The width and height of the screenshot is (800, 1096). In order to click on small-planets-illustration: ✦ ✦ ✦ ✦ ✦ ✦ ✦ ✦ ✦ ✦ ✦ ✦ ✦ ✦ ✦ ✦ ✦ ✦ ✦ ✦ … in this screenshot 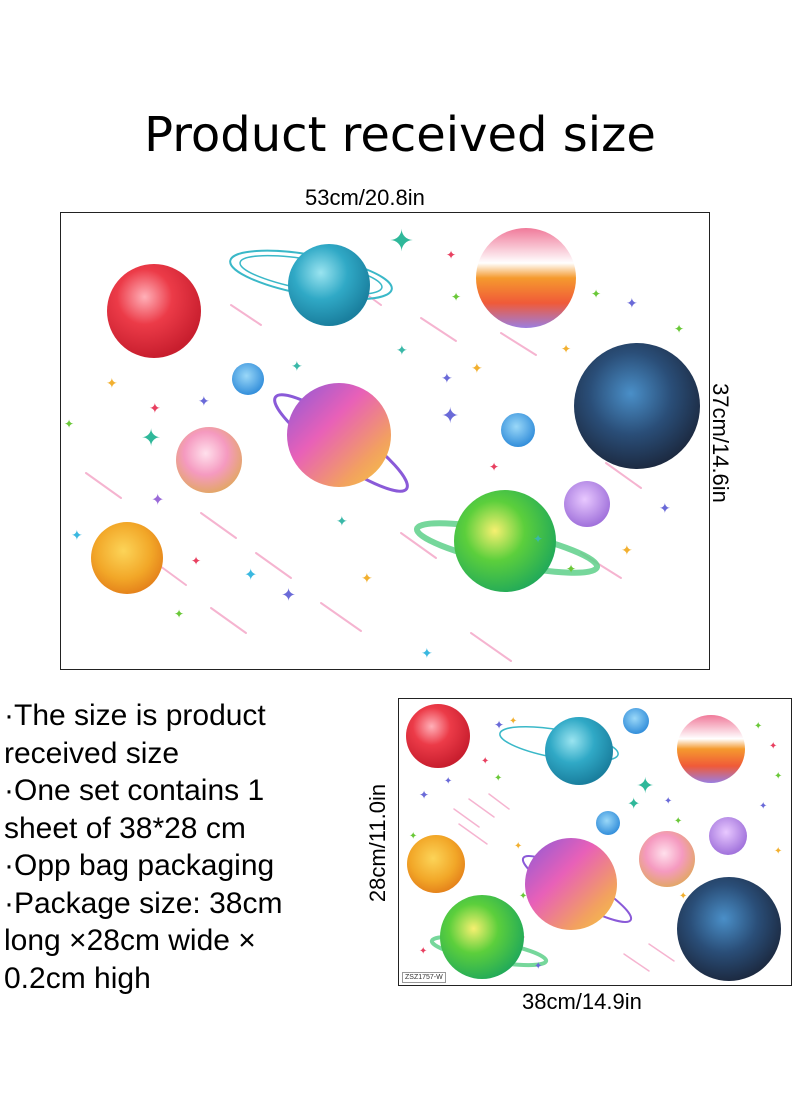, I will do `click(594, 842)`.